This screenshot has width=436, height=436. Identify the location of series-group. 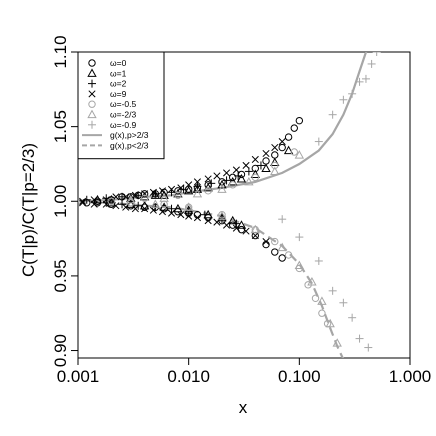
(182, 192).